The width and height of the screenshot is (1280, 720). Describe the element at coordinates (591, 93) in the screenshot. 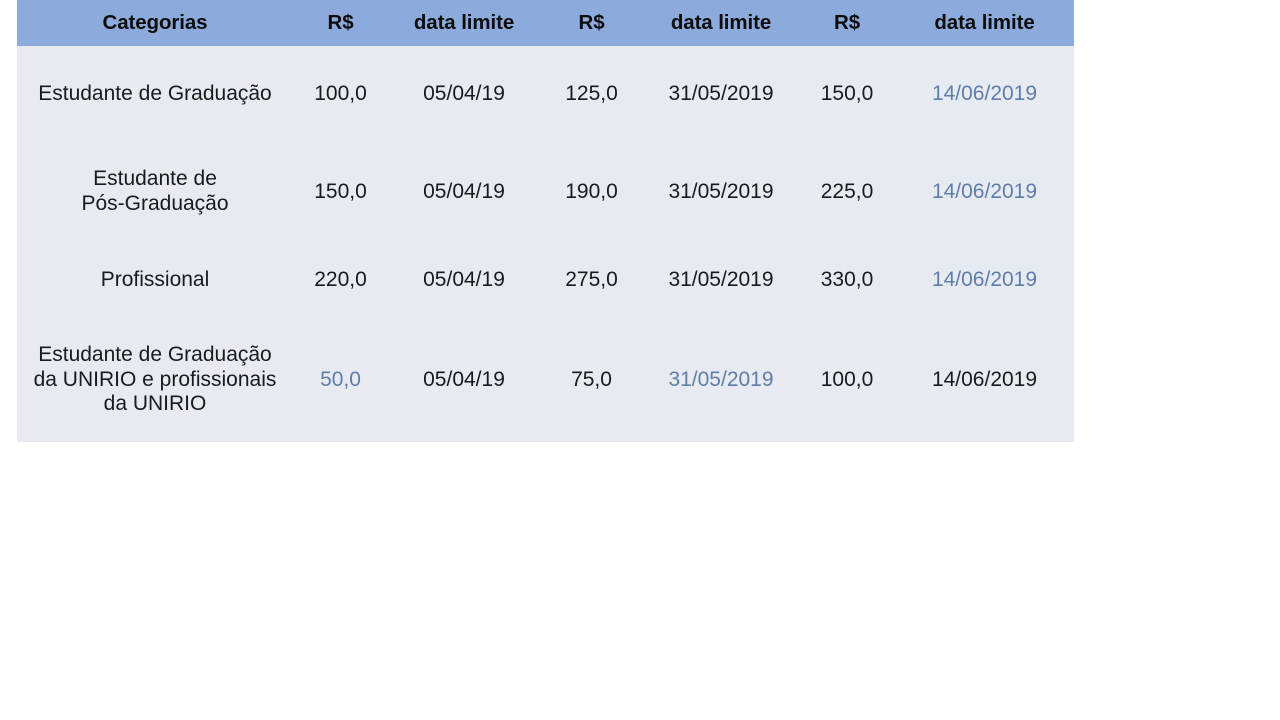

I see `cell-valor-2: 125,0` at that location.